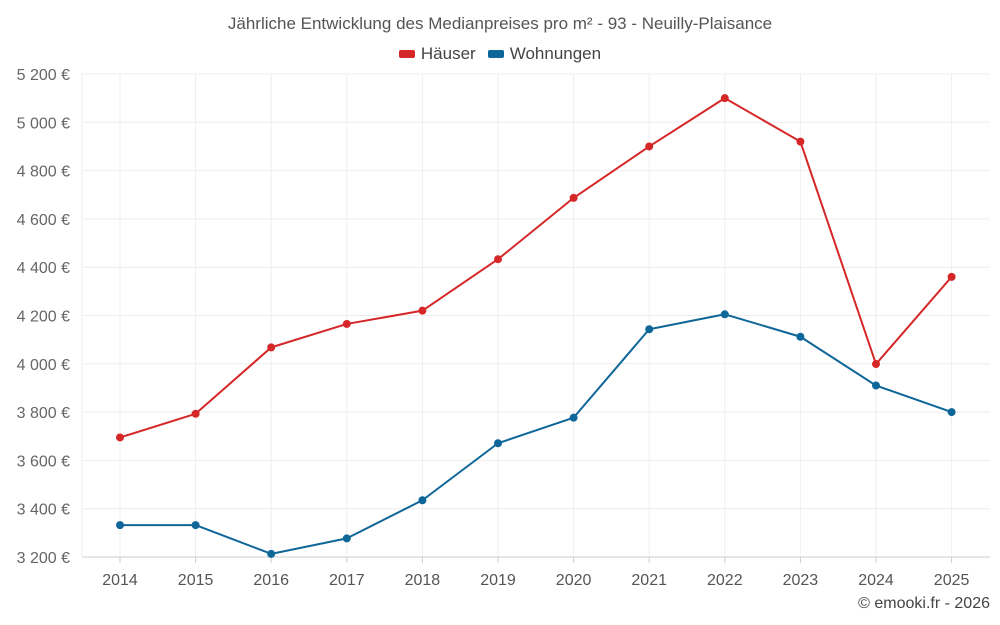 The height and width of the screenshot is (625, 1000). I want to click on y-tick-label: 5 000 €, so click(43, 123).